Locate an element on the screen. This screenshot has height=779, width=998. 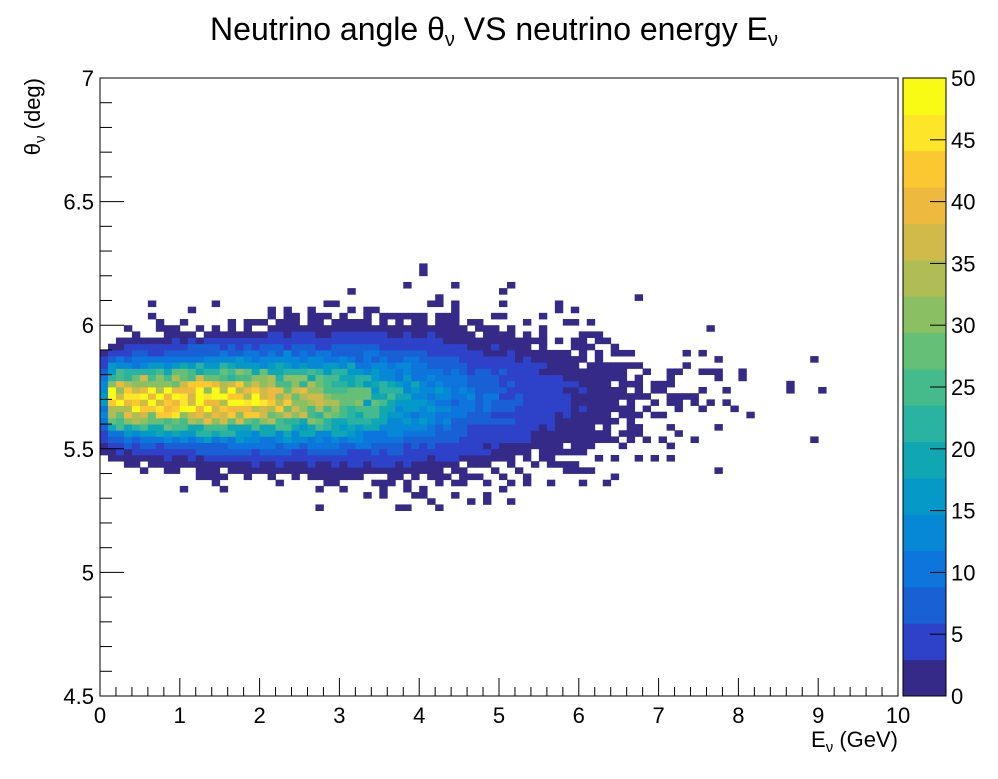
colorbar-segment is located at coordinates (924, 133).